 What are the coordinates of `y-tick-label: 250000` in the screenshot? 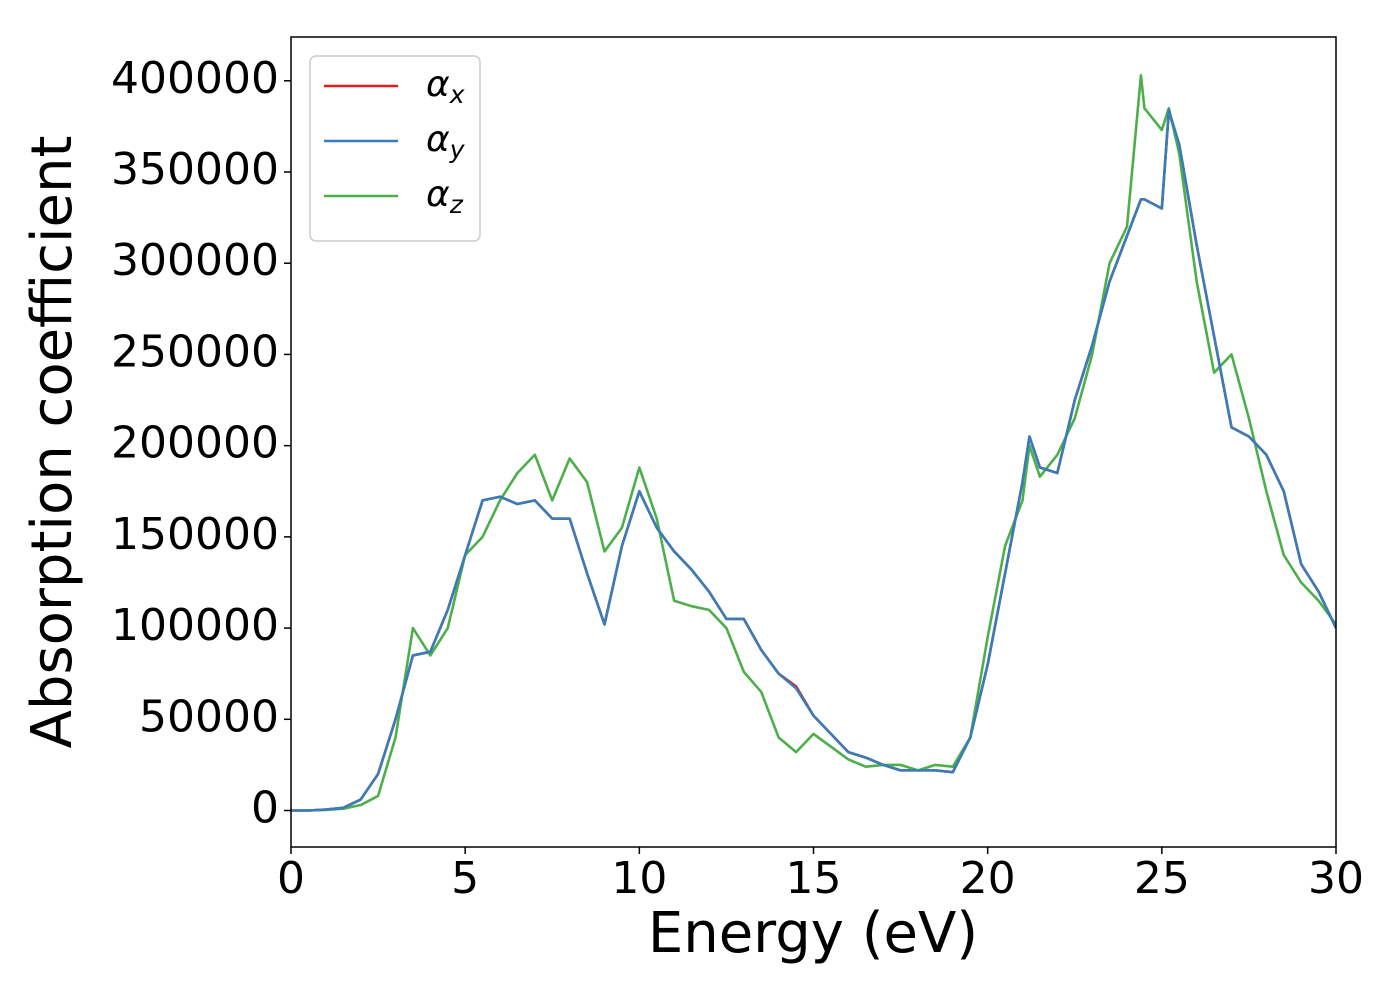 It's located at (195, 351).